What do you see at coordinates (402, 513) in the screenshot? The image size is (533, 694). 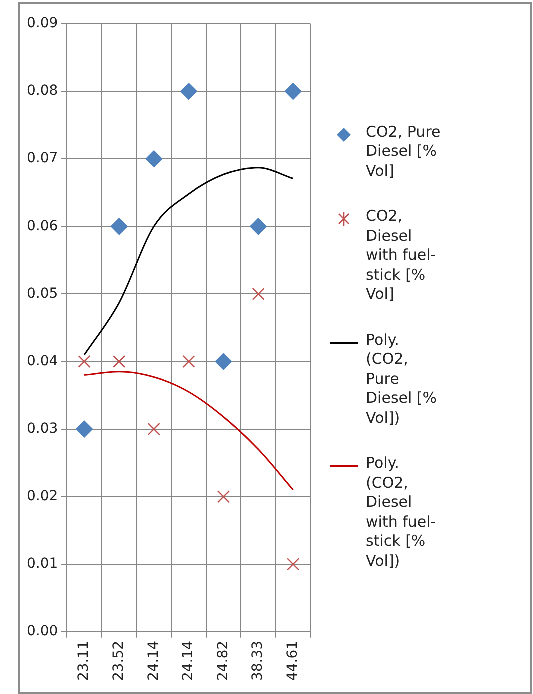 I see `legend-label: Poly. (CO2, Diesel with fuel-stick [% Vol])` at bounding box center [402, 513].